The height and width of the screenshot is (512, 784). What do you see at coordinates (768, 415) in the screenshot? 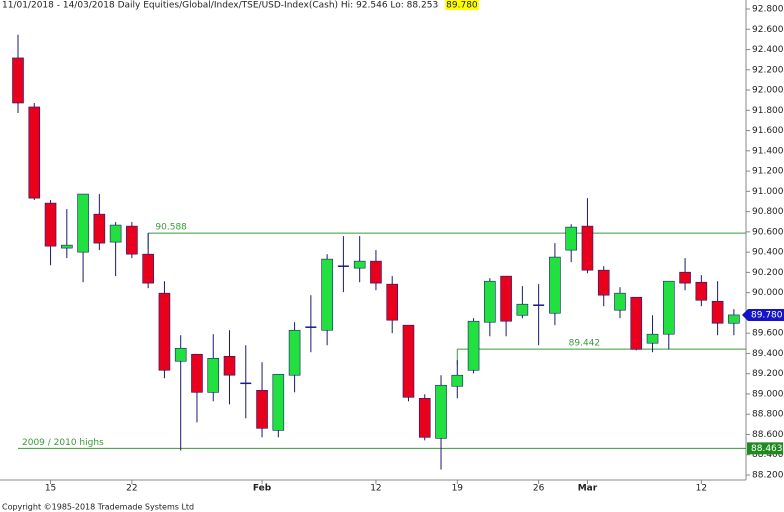
I see `y-tick-label: 88.800` at bounding box center [768, 415].